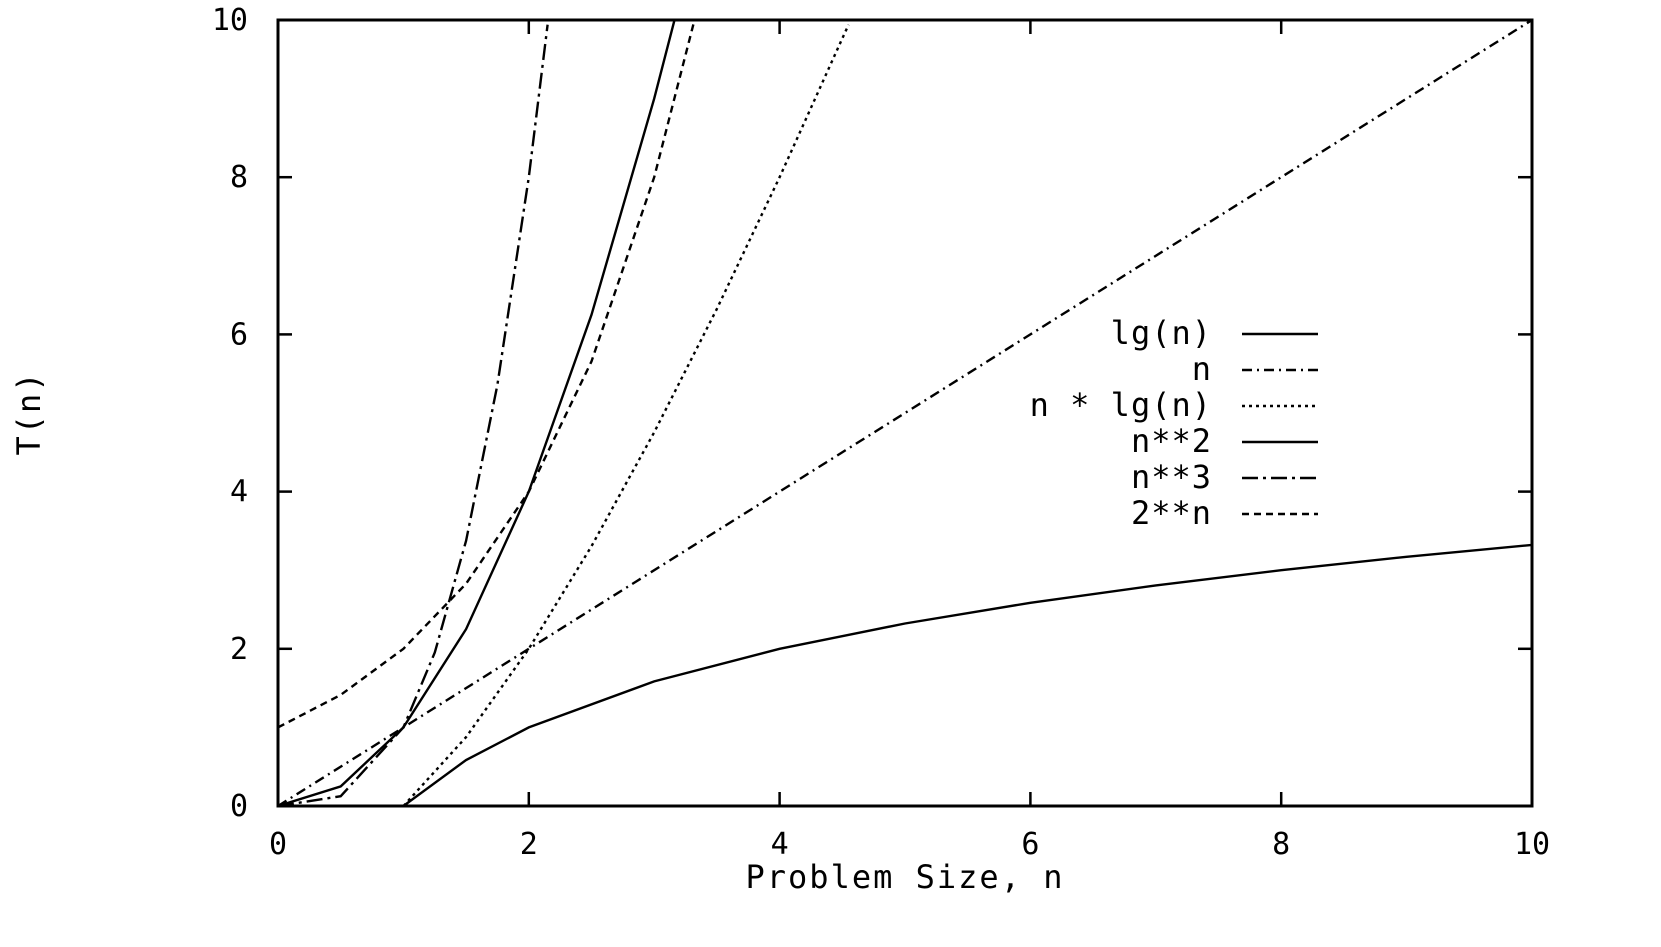 The height and width of the screenshot is (947, 1661). I want to click on y-tick-label: 0, so click(239, 806).